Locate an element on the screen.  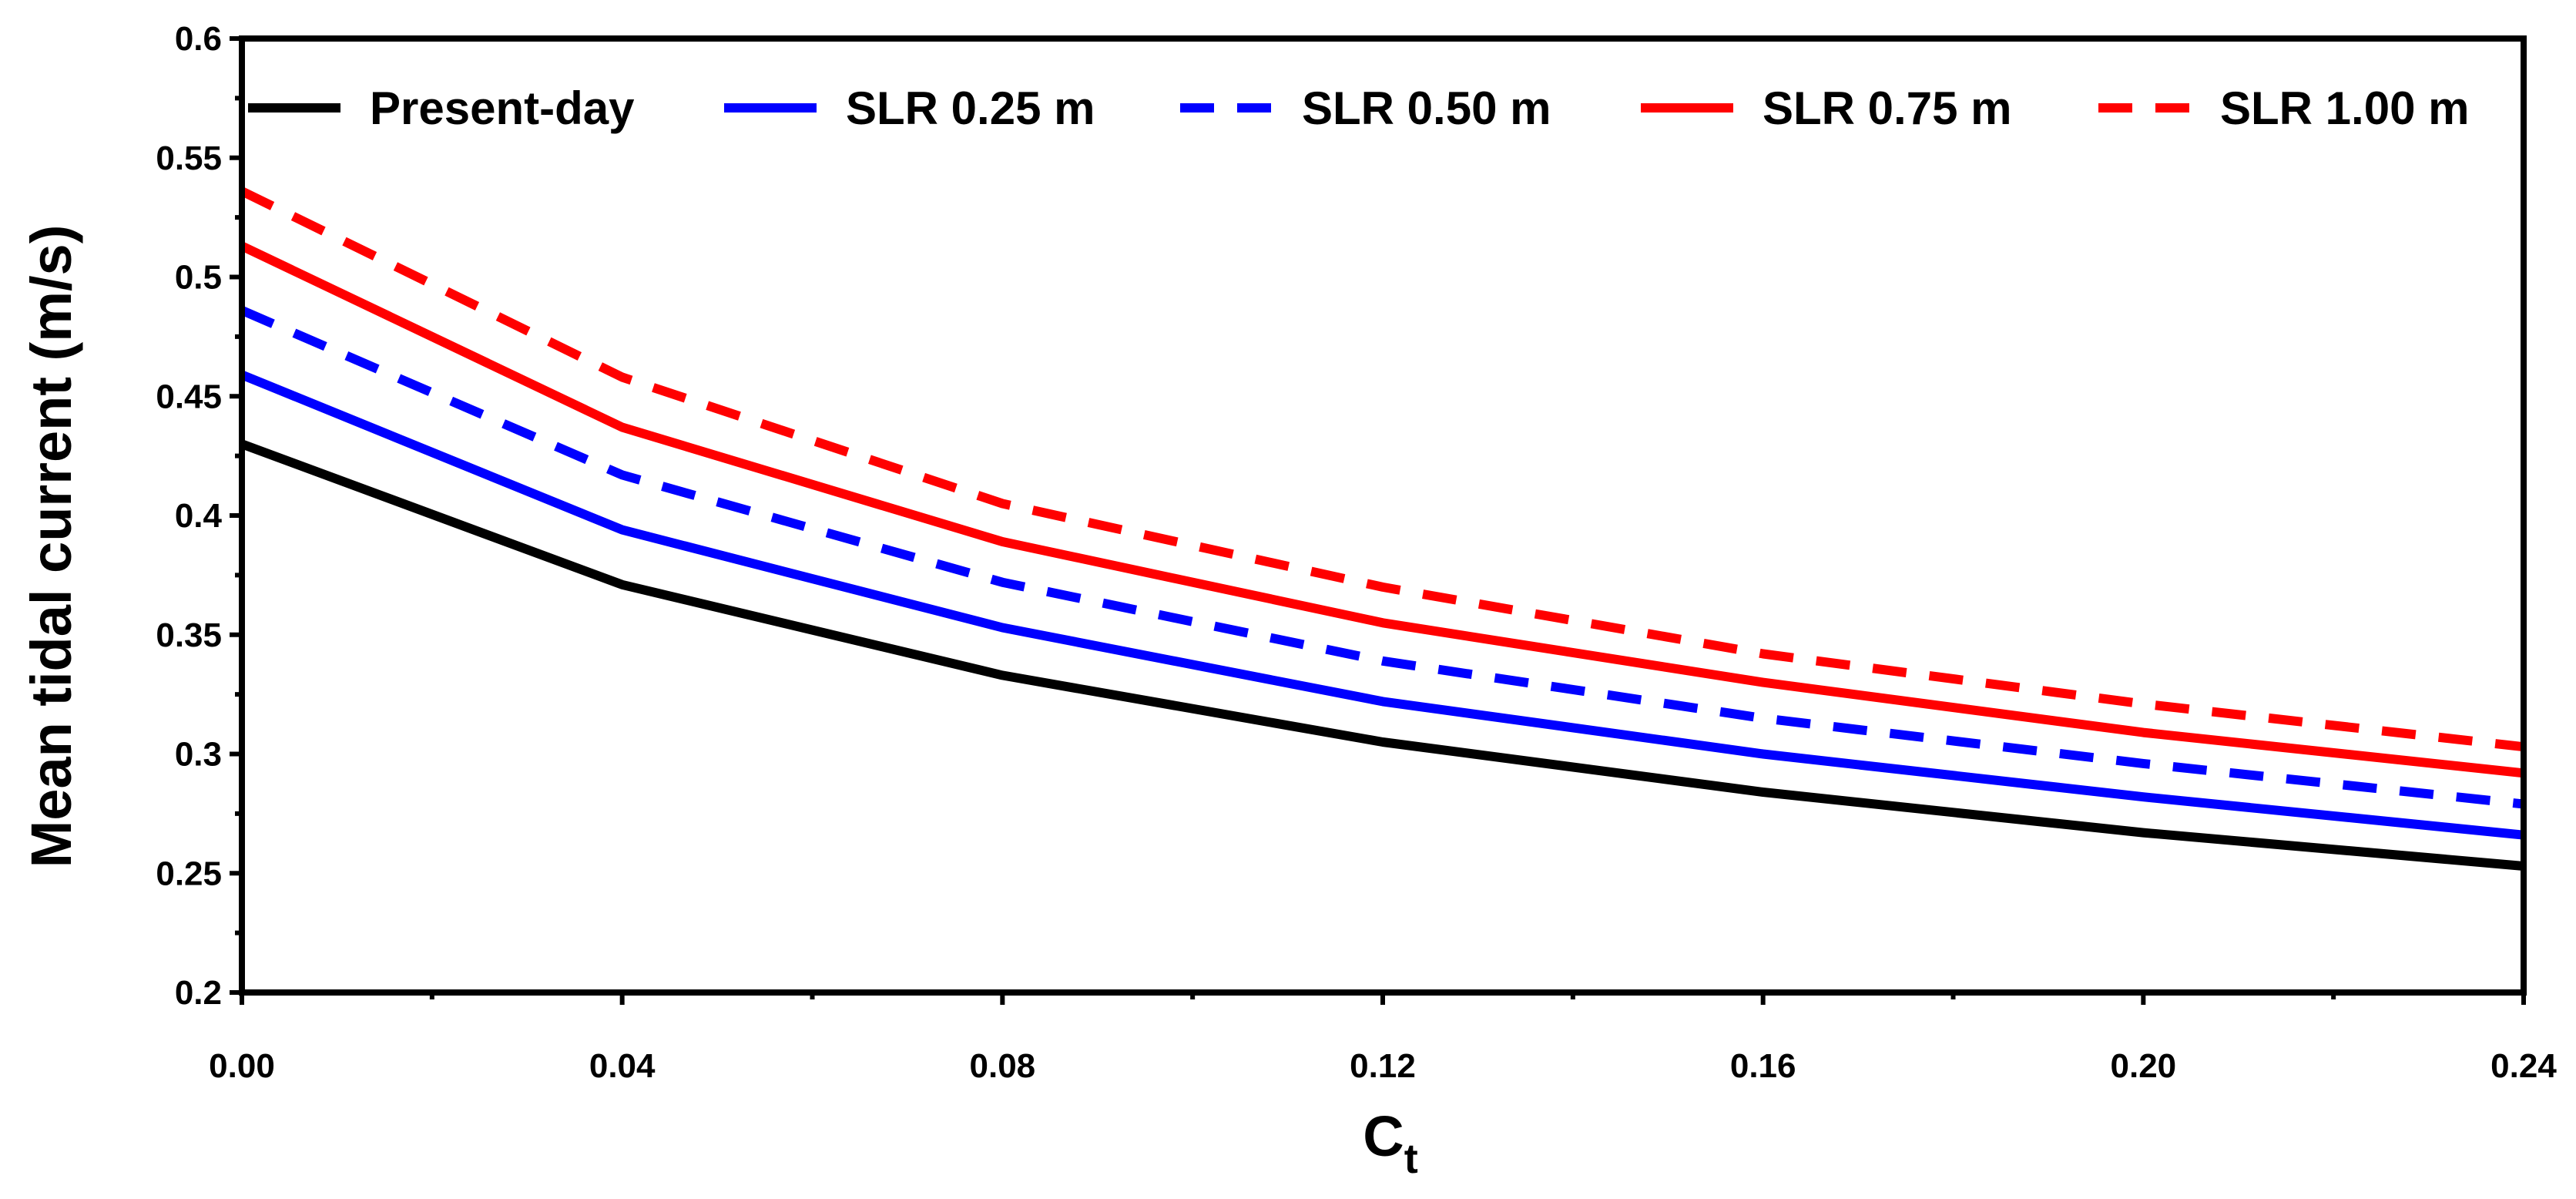
legend-label: SLR 0.75 m is located at coordinates (1887, 108).